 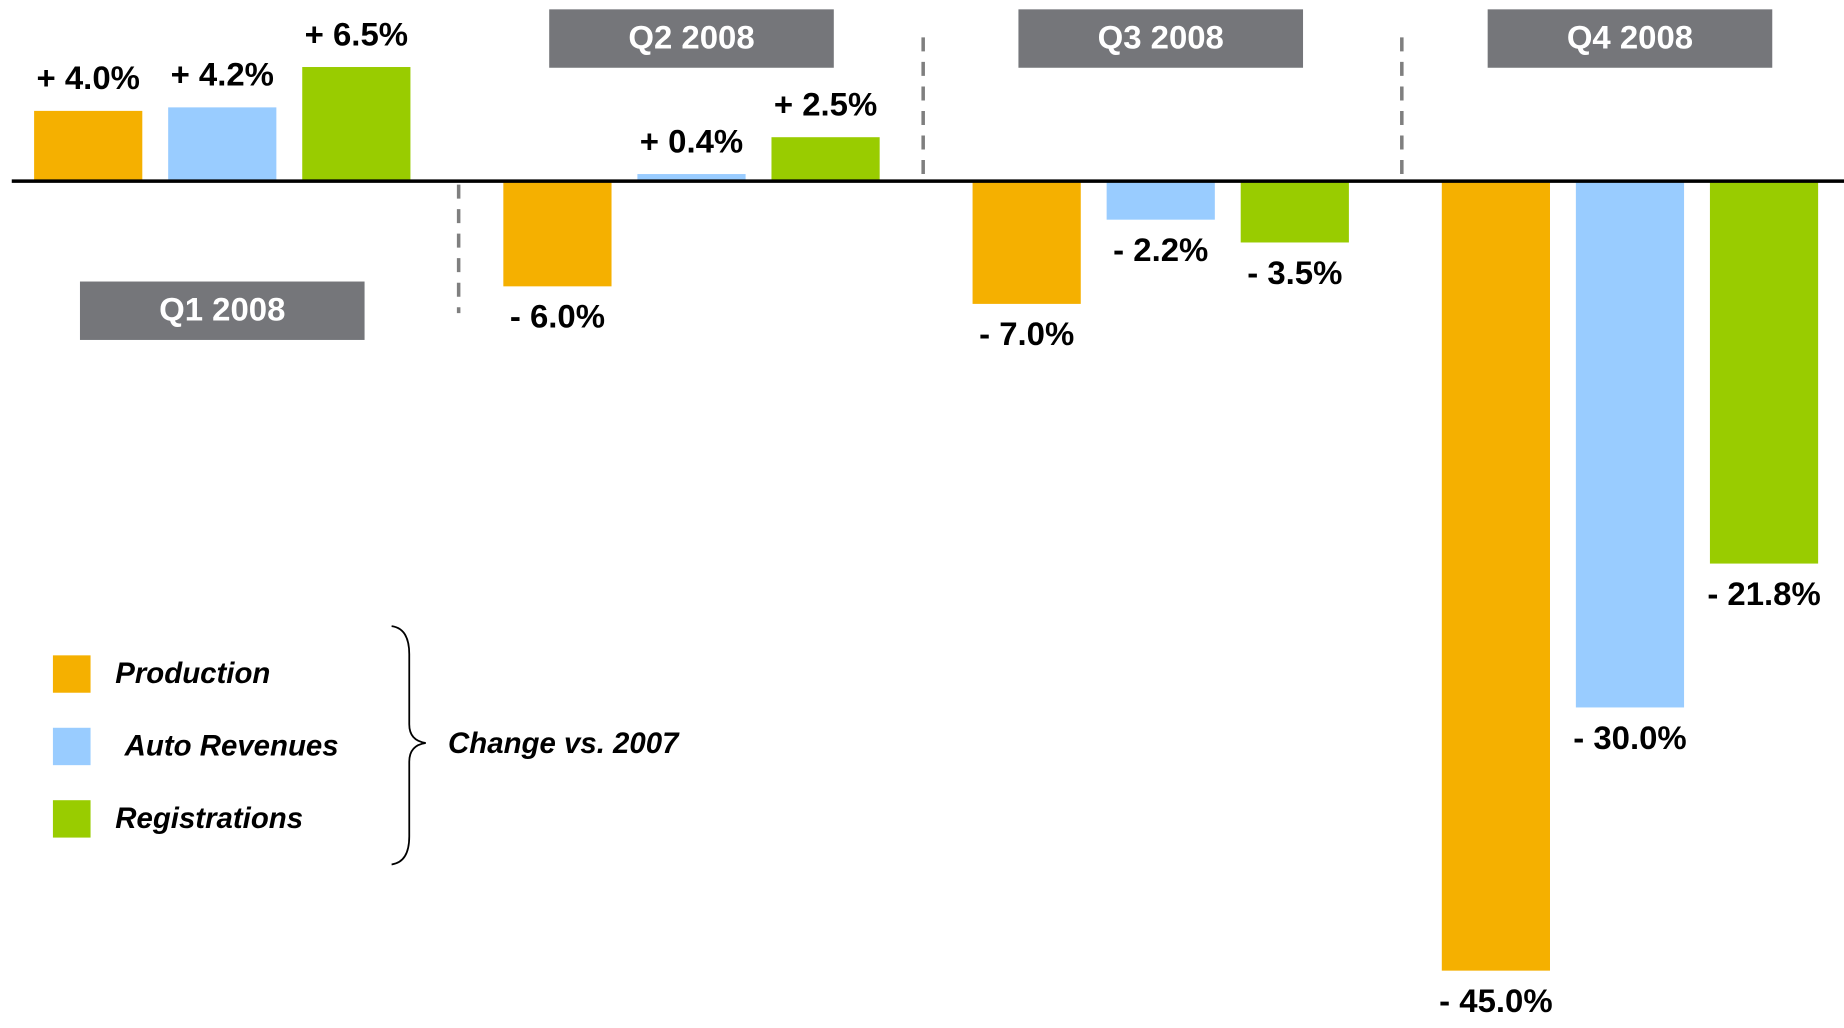 I want to click on value-label: + 6.5%, so click(x=356, y=33).